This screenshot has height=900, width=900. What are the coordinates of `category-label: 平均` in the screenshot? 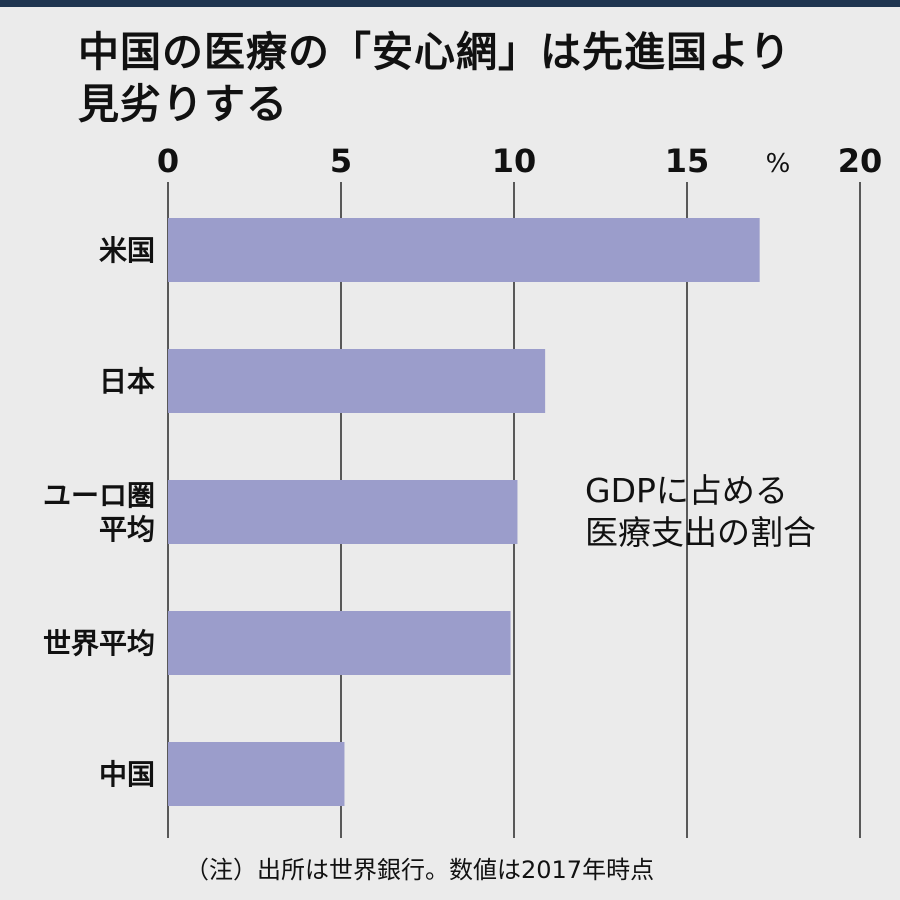 It's located at (127, 529).